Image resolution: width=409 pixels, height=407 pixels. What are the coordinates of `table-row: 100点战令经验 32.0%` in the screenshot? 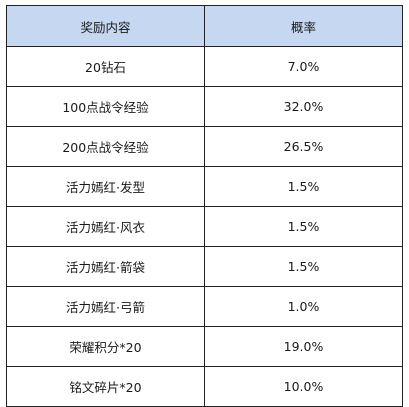 It's located at (204, 106).